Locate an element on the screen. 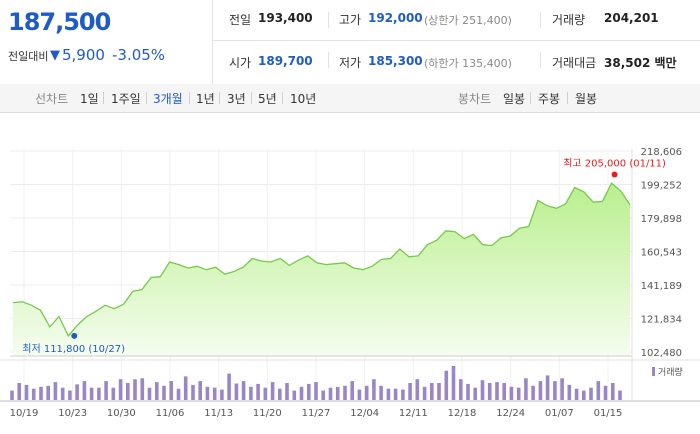 This screenshot has width=700, height=434. tab-5y: 5년 is located at coordinates (267, 99).